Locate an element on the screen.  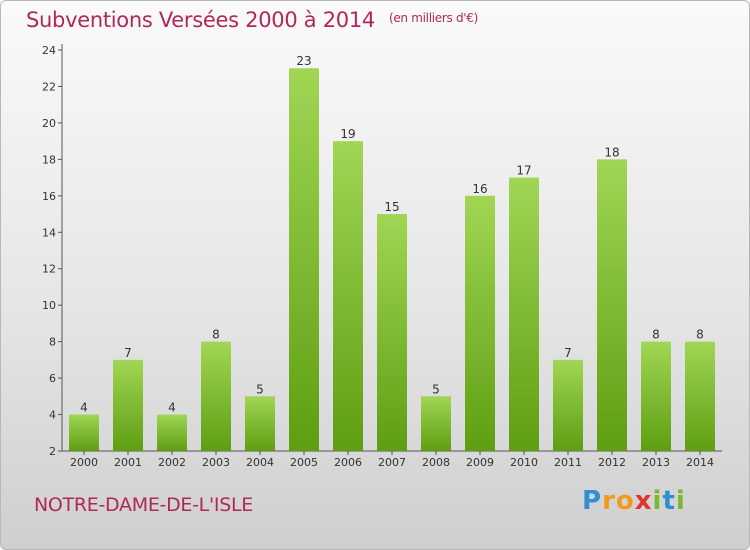
bar-2002 is located at coordinates (172, 432).